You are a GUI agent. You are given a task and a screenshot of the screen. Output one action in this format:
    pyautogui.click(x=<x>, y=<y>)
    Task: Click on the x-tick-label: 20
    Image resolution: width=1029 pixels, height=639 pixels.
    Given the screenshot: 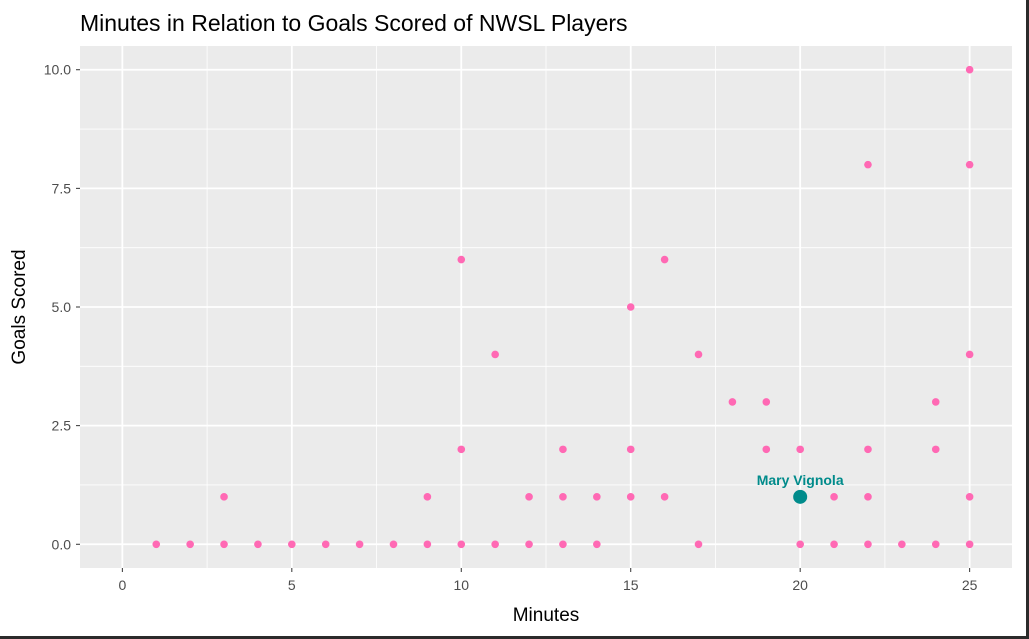 What is the action you would take?
    pyautogui.click(x=800, y=585)
    